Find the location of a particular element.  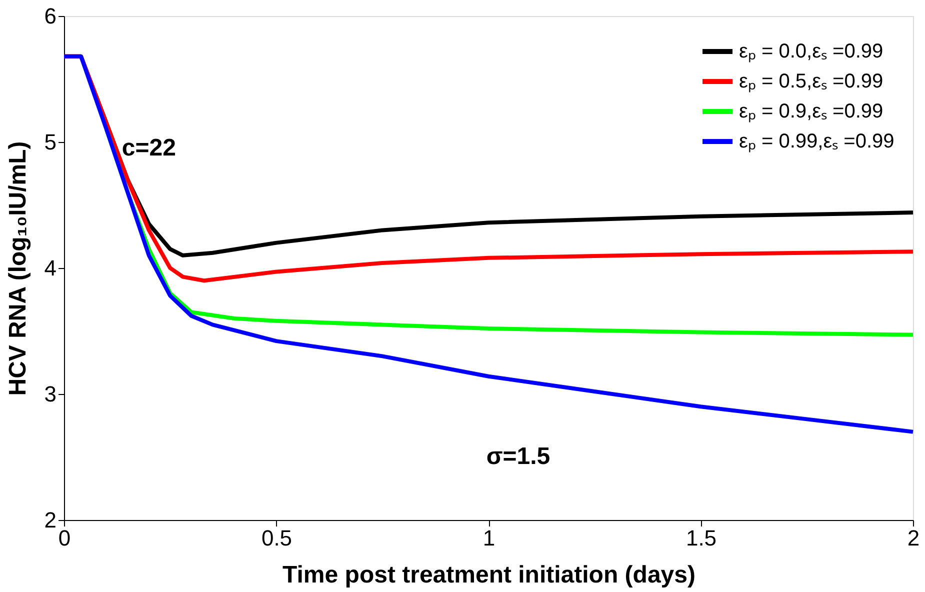

annotation: σ=1.5 is located at coordinates (518, 456).